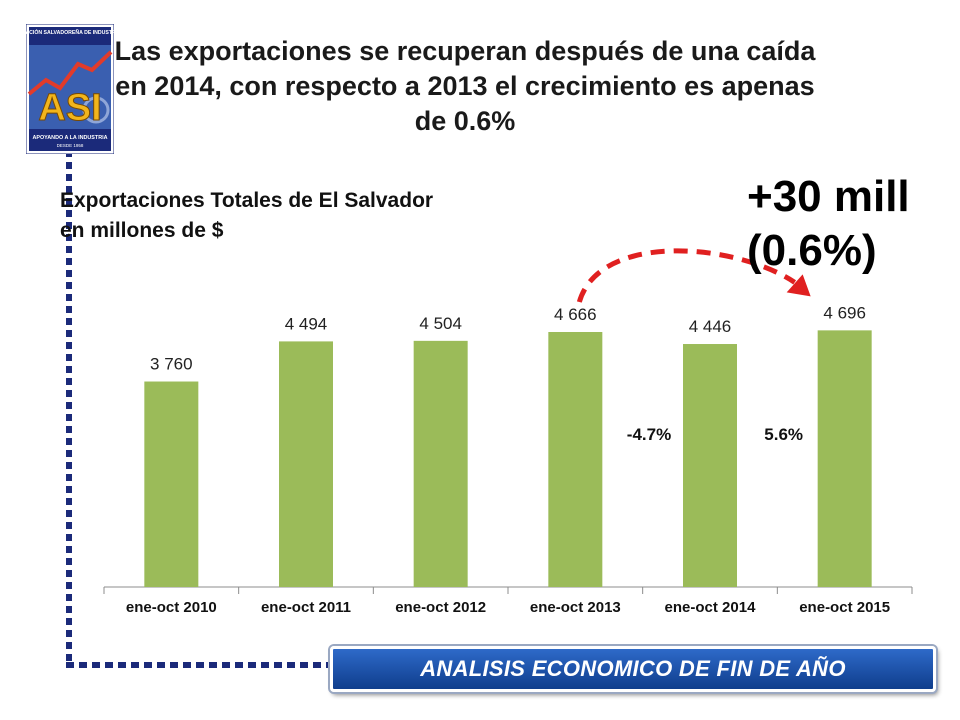 The width and height of the screenshot is (960, 720). I want to click on growth-arrow, so click(686, 275).